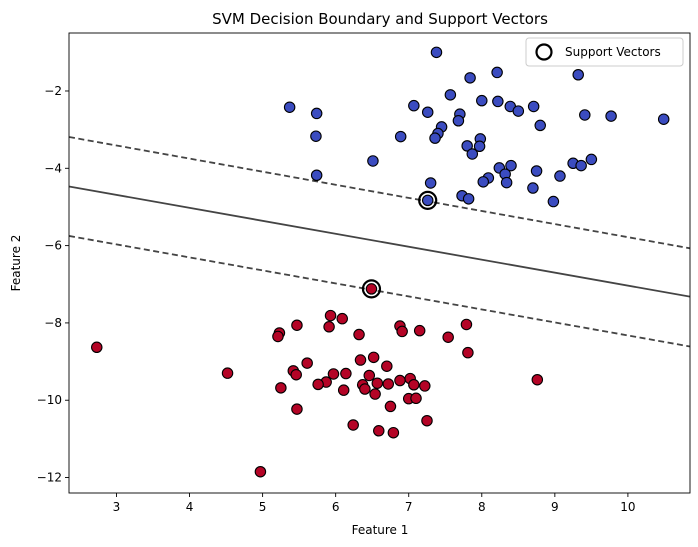  What do you see at coordinates (263, 507) in the screenshot?
I see `x-tick-label: 5` at bounding box center [263, 507].